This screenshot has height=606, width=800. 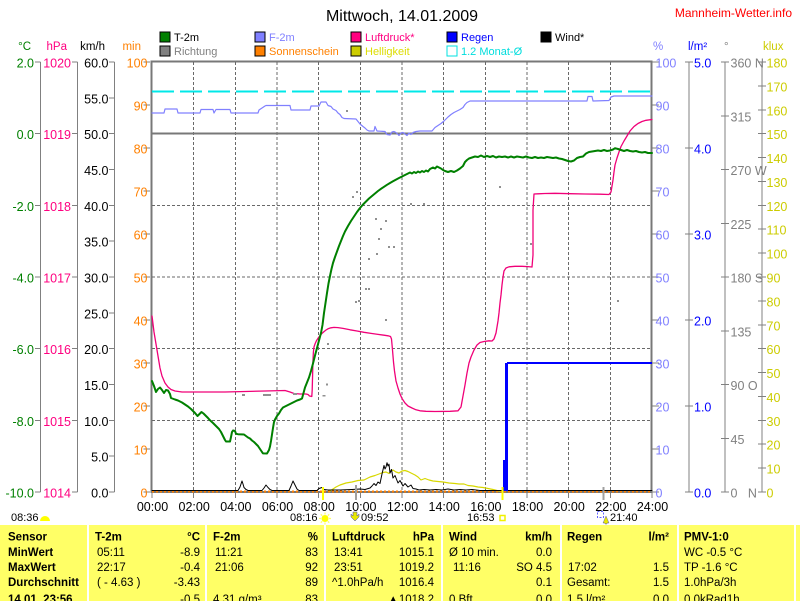 I want to click on svg-text: 08:16, so click(x=304, y=518).